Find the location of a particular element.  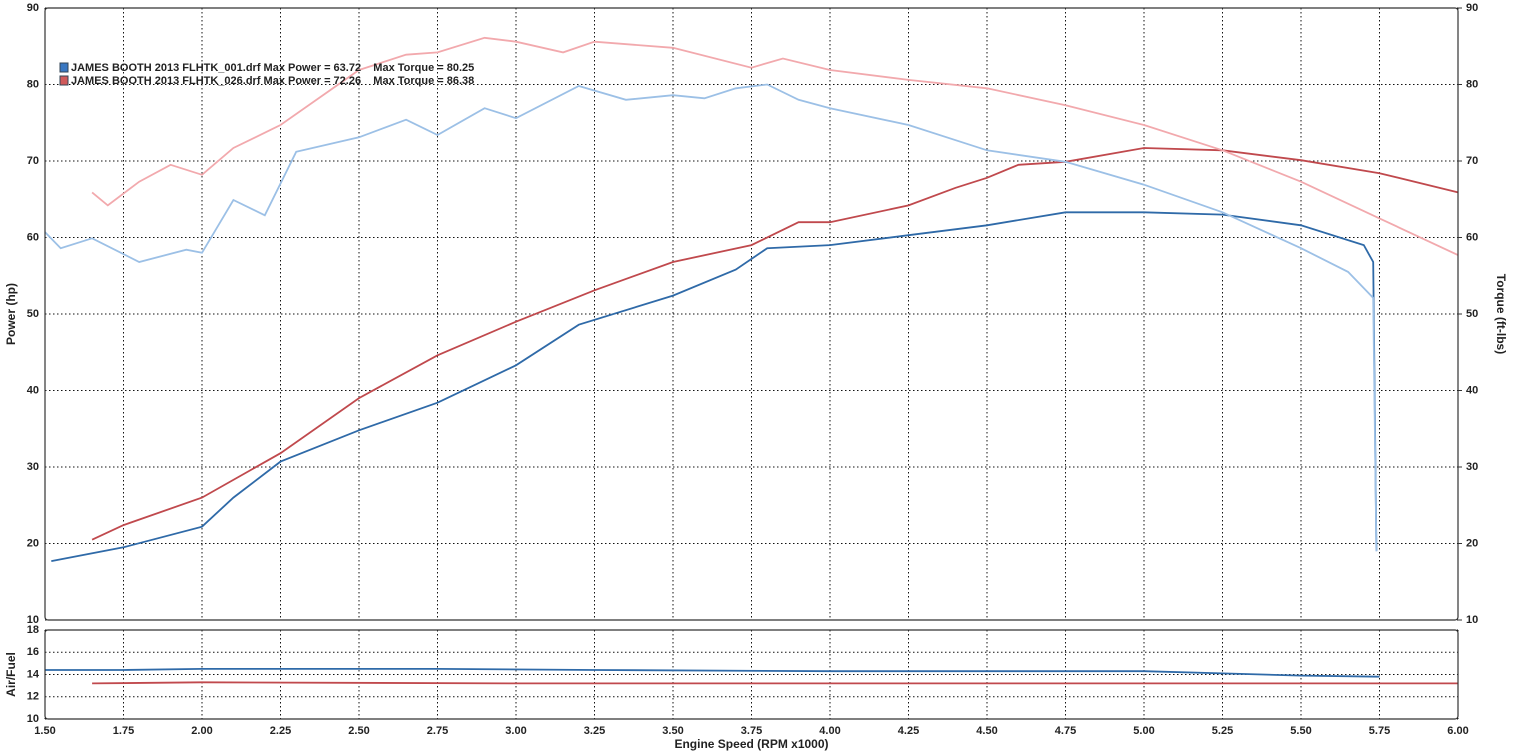

y-tick-label: 12 is located at coordinates (33, 697).